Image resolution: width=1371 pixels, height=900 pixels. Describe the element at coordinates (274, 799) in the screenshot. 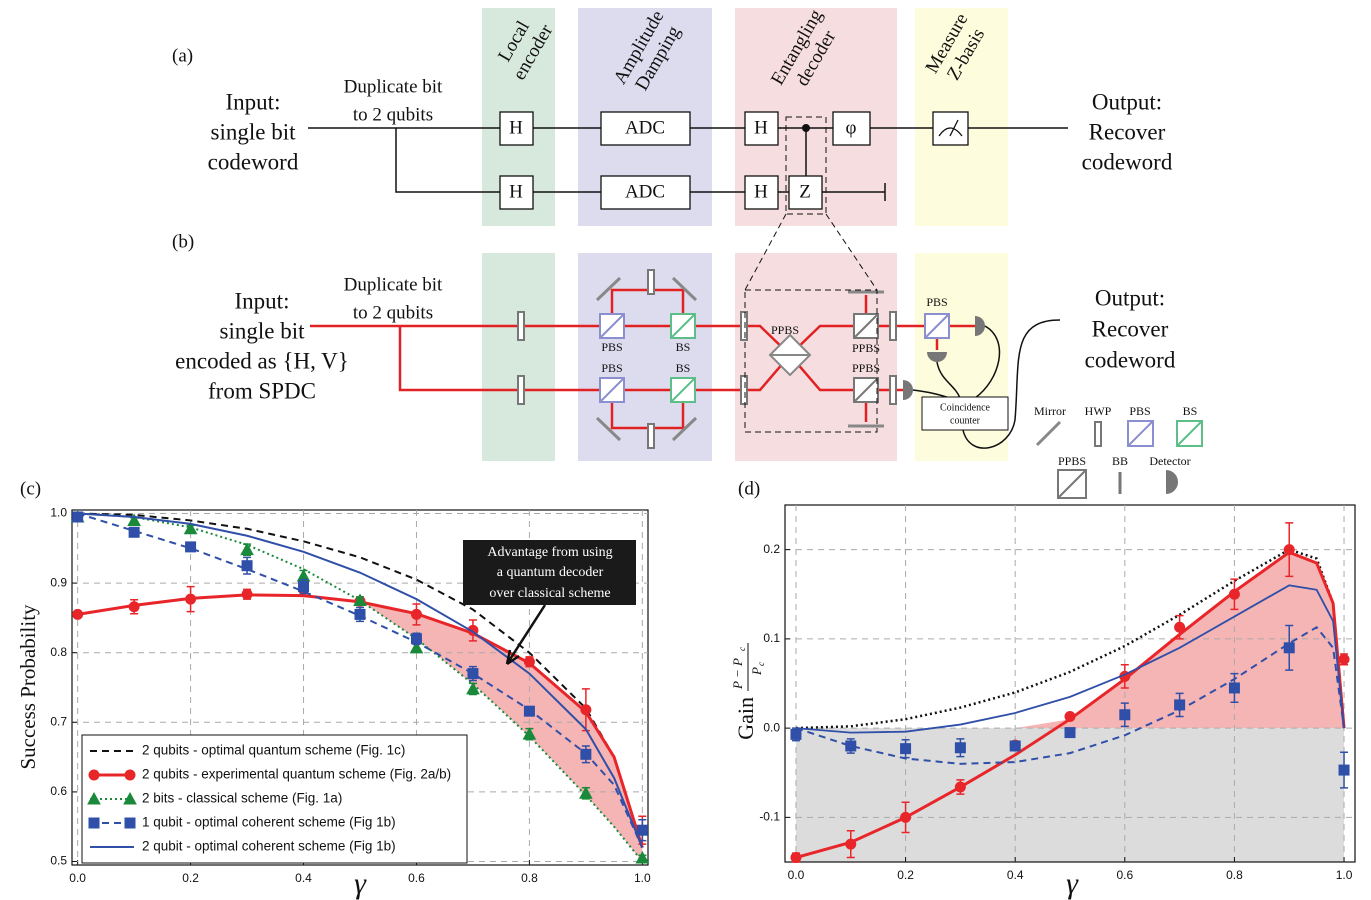

I see `legend-box` at that location.